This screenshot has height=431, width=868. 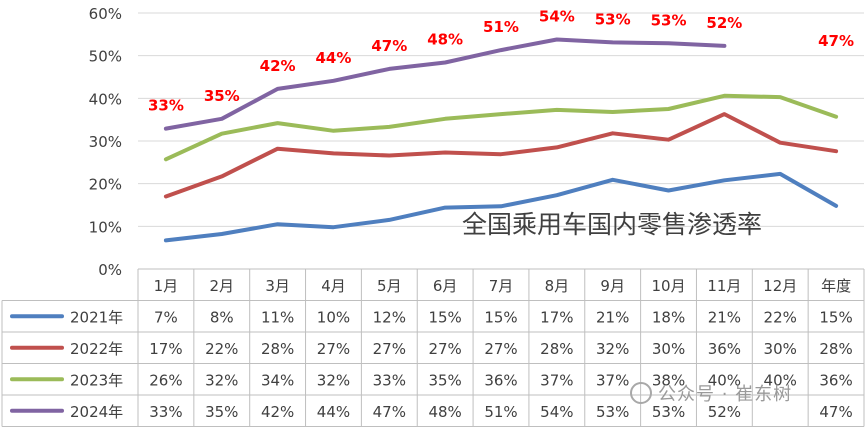 I want to click on y-tick-label: 10%, so click(x=105, y=227).